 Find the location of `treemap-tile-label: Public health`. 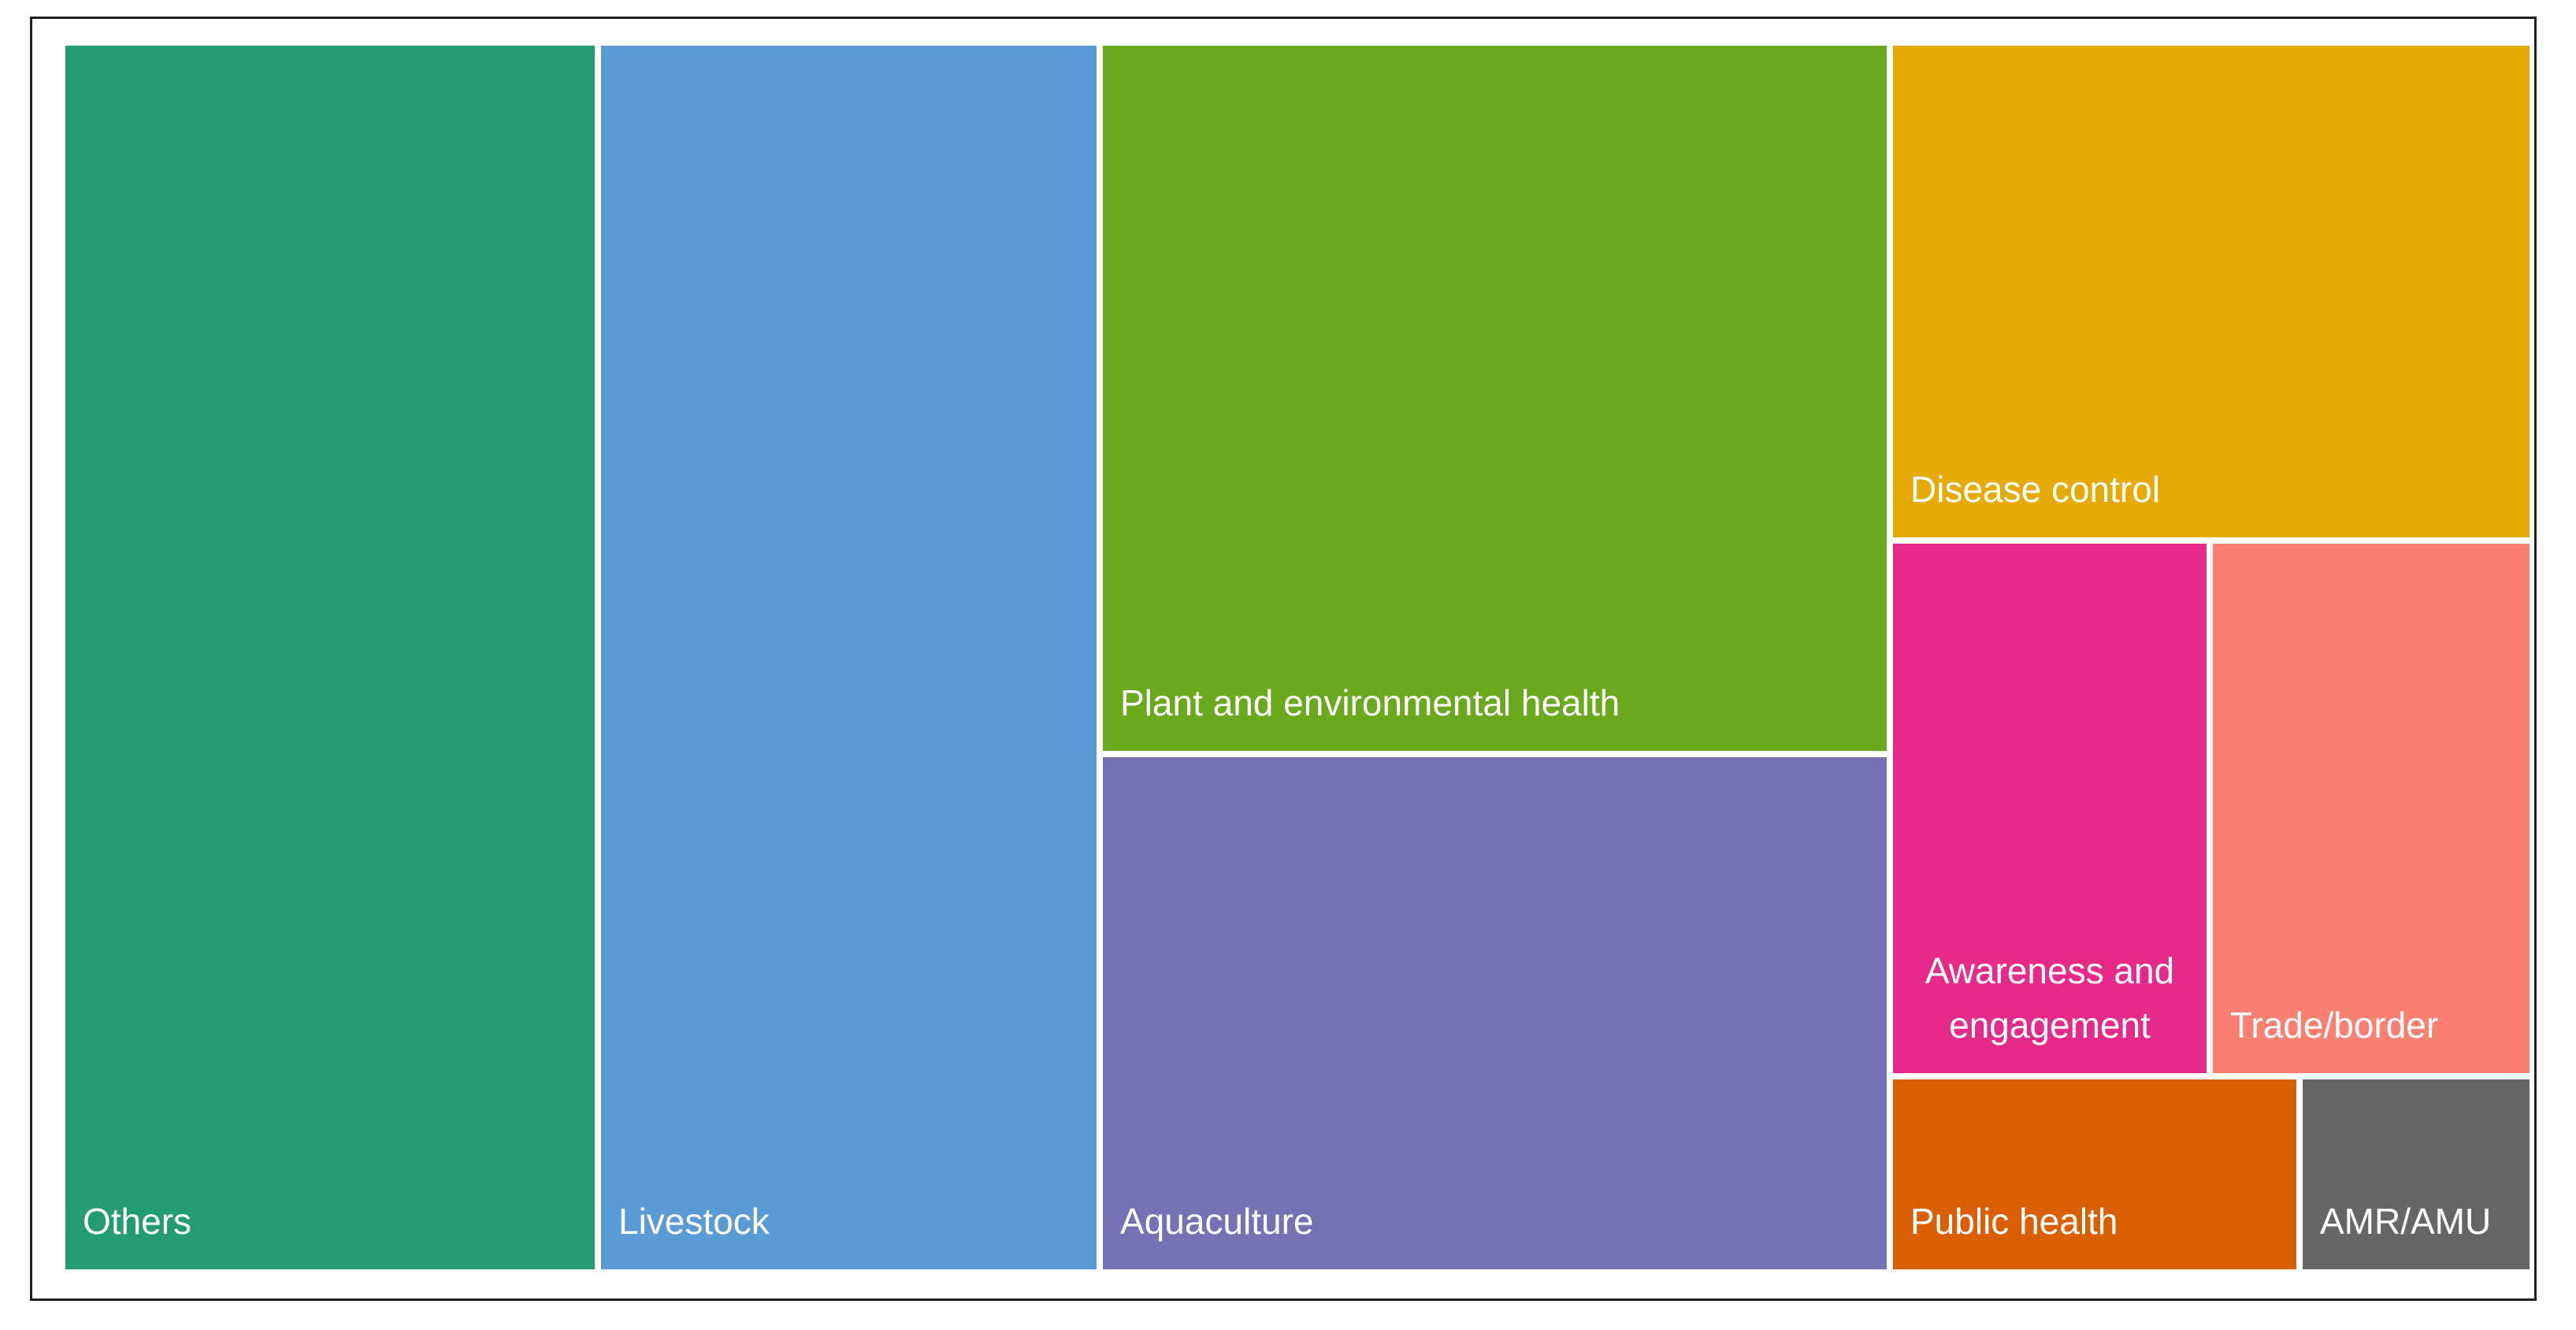

treemap-tile-label: Public health is located at coordinates (2014, 1221).